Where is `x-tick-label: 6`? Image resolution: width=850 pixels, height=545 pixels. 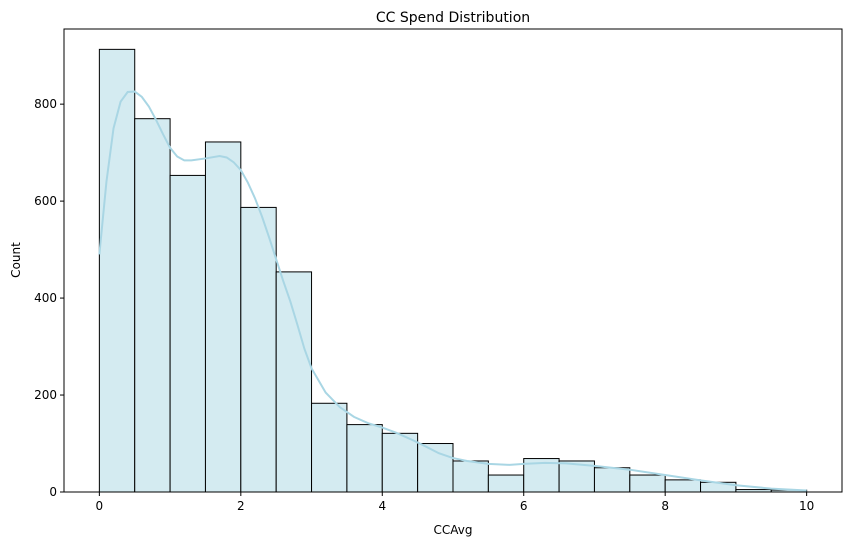 x-tick-label: 6 is located at coordinates (524, 506).